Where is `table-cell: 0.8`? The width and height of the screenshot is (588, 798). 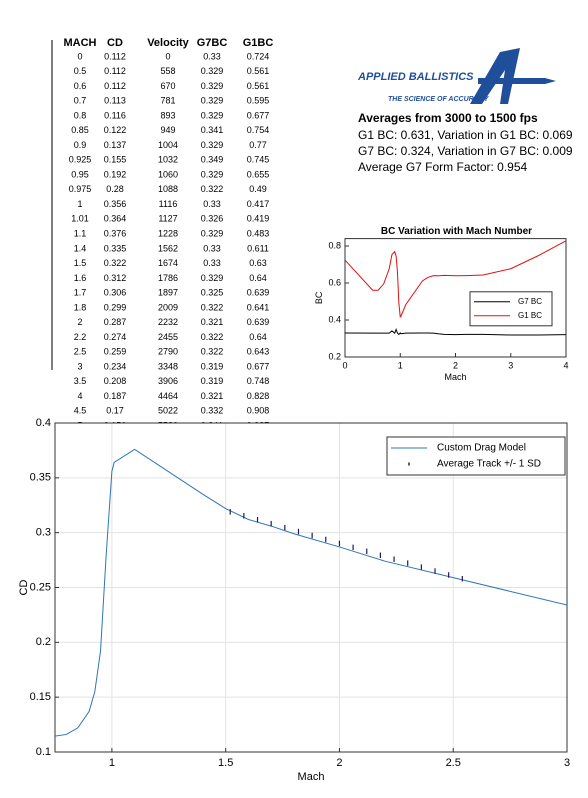 table-cell: 0.8 is located at coordinates (80, 115).